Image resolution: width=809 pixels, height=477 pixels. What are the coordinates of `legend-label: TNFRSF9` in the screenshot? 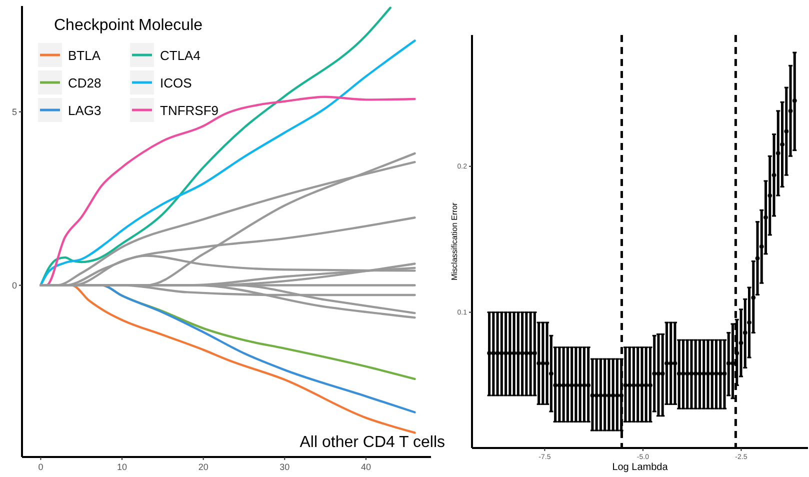 It's located at (189, 110).